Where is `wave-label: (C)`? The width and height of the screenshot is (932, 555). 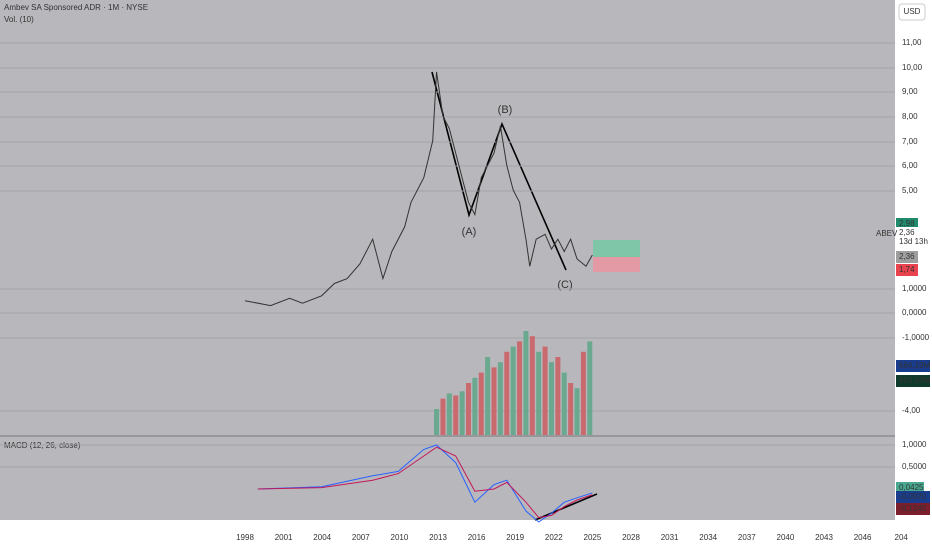 wave-label: (C) is located at coordinates (564, 285).